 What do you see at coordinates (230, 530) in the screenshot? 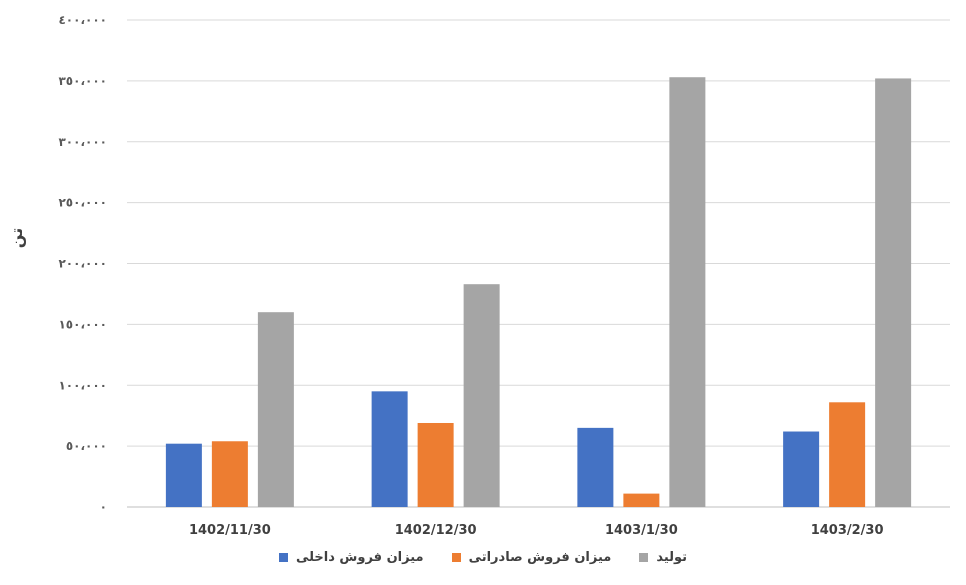
I see `x-tick-label: 1402/11/30` at bounding box center [230, 530].